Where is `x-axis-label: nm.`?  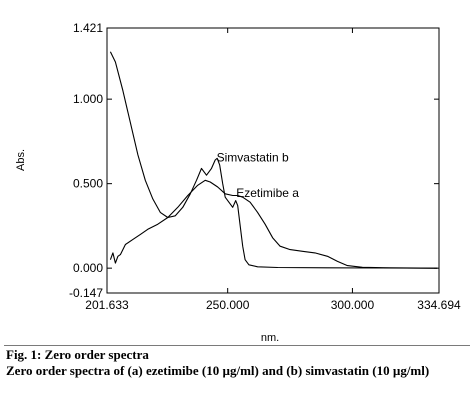 x-axis-label: nm. is located at coordinates (270, 338).